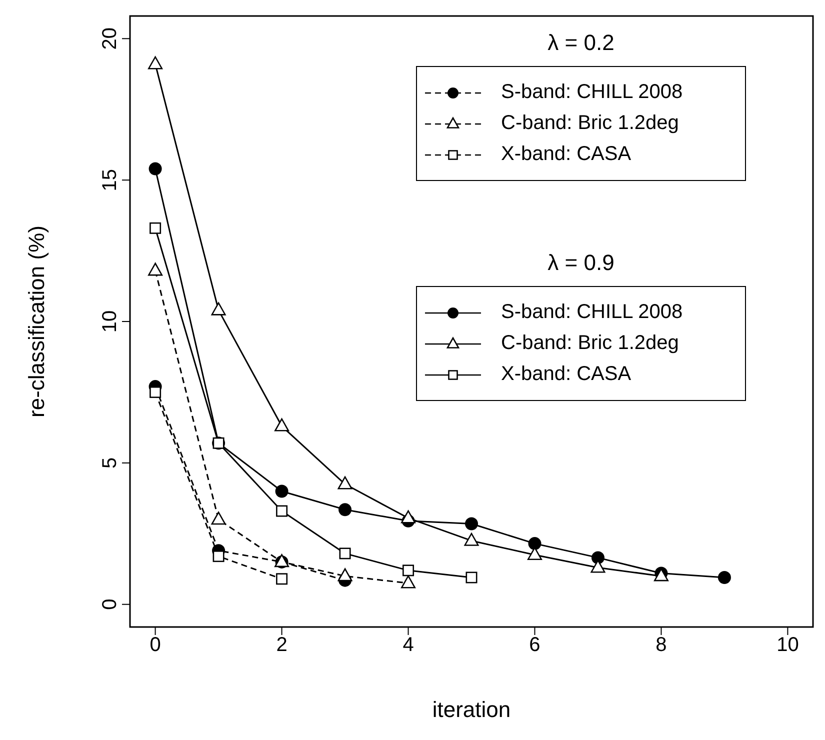  Describe the element at coordinates (110, 39) in the screenshot. I see `y-tick-label: 20` at that location.